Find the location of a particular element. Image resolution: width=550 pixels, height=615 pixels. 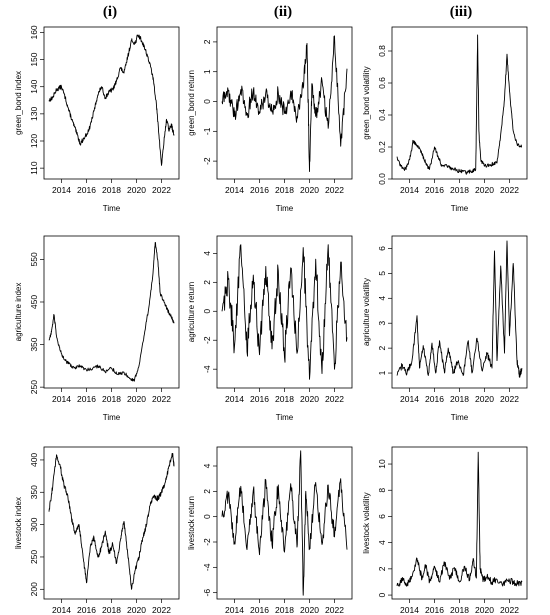

panel-r3c3-xtick-label: 2020 is located at coordinates (484, 610).